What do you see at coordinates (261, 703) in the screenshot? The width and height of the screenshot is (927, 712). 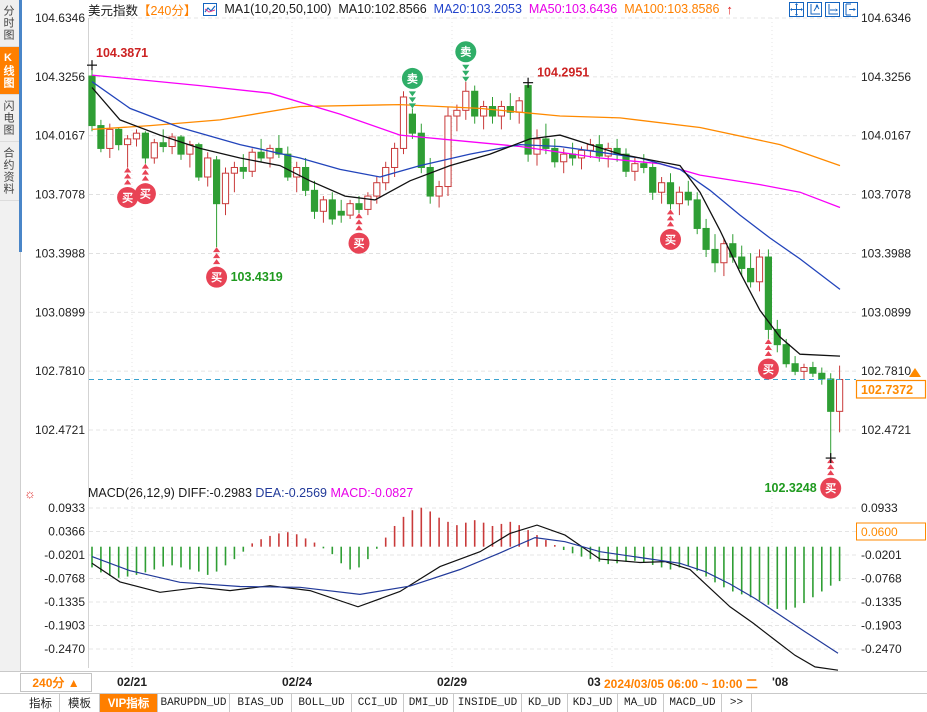 I see `tab-bias-ud: BIAS_UD` at bounding box center [261, 703].